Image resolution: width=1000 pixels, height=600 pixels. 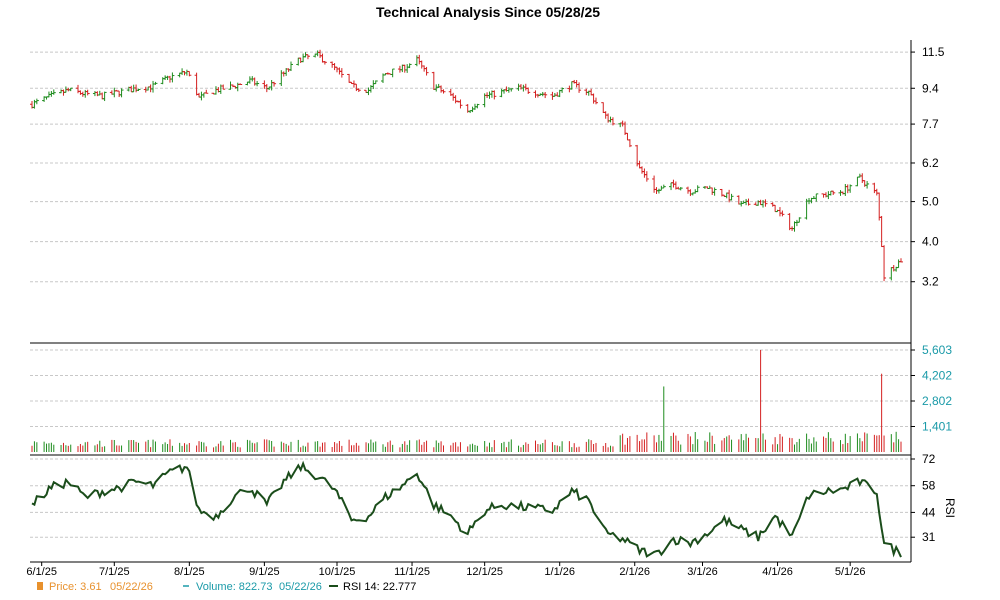 I want to click on price-tick-label: 7.7, so click(x=930, y=124).